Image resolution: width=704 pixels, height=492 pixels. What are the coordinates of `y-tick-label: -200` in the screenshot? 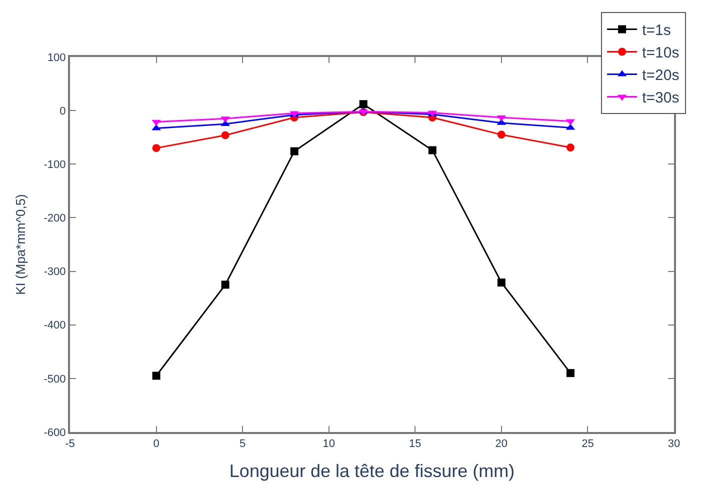 It's located at (55, 218).